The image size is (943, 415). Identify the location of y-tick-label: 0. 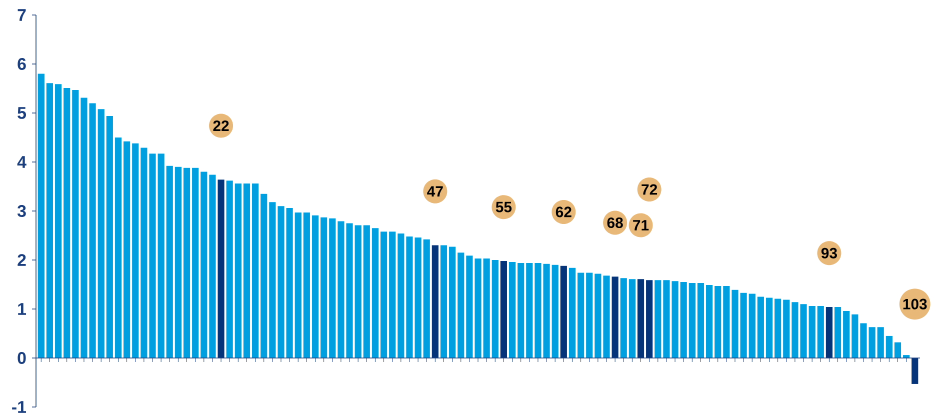
(22, 358).